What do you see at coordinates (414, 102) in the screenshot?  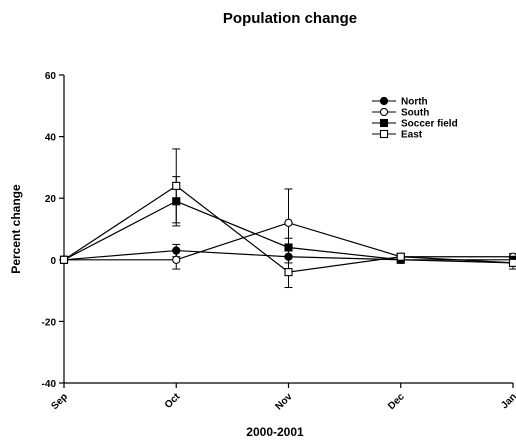 I see `legend-label: North` at bounding box center [414, 102].